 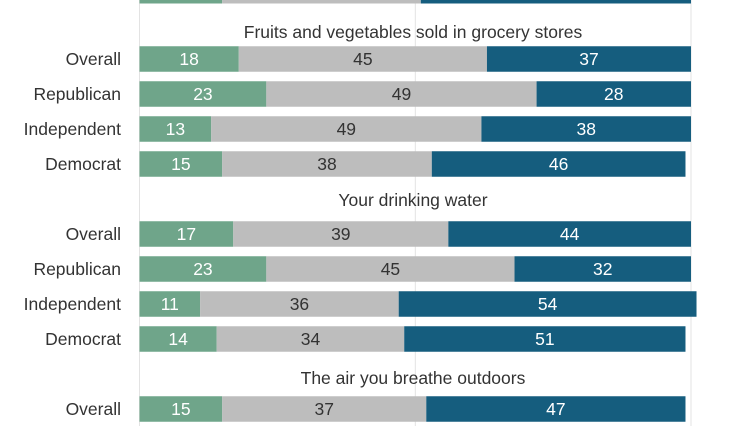 I want to click on data-label: 44, so click(x=570, y=234).